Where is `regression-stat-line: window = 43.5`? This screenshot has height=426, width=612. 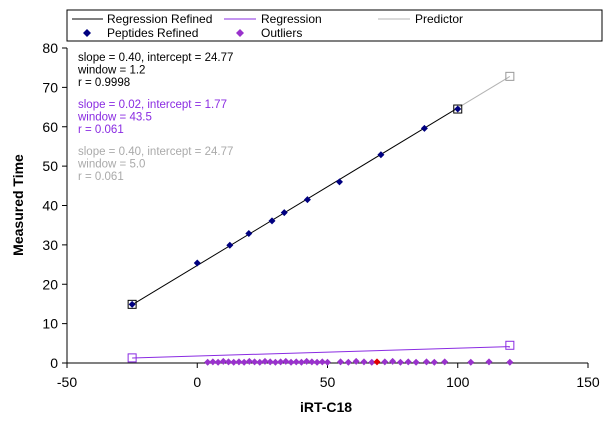
regression-stat-line: window = 43.5 is located at coordinates (114, 118).